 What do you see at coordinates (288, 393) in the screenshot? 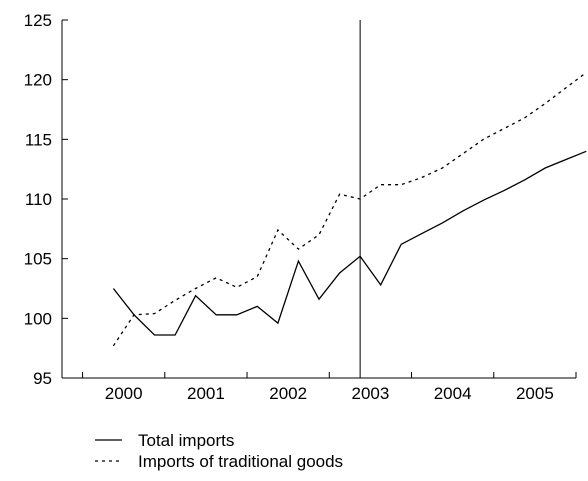
I see `x-tick-label: 2002` at bounding box center [288, 393].